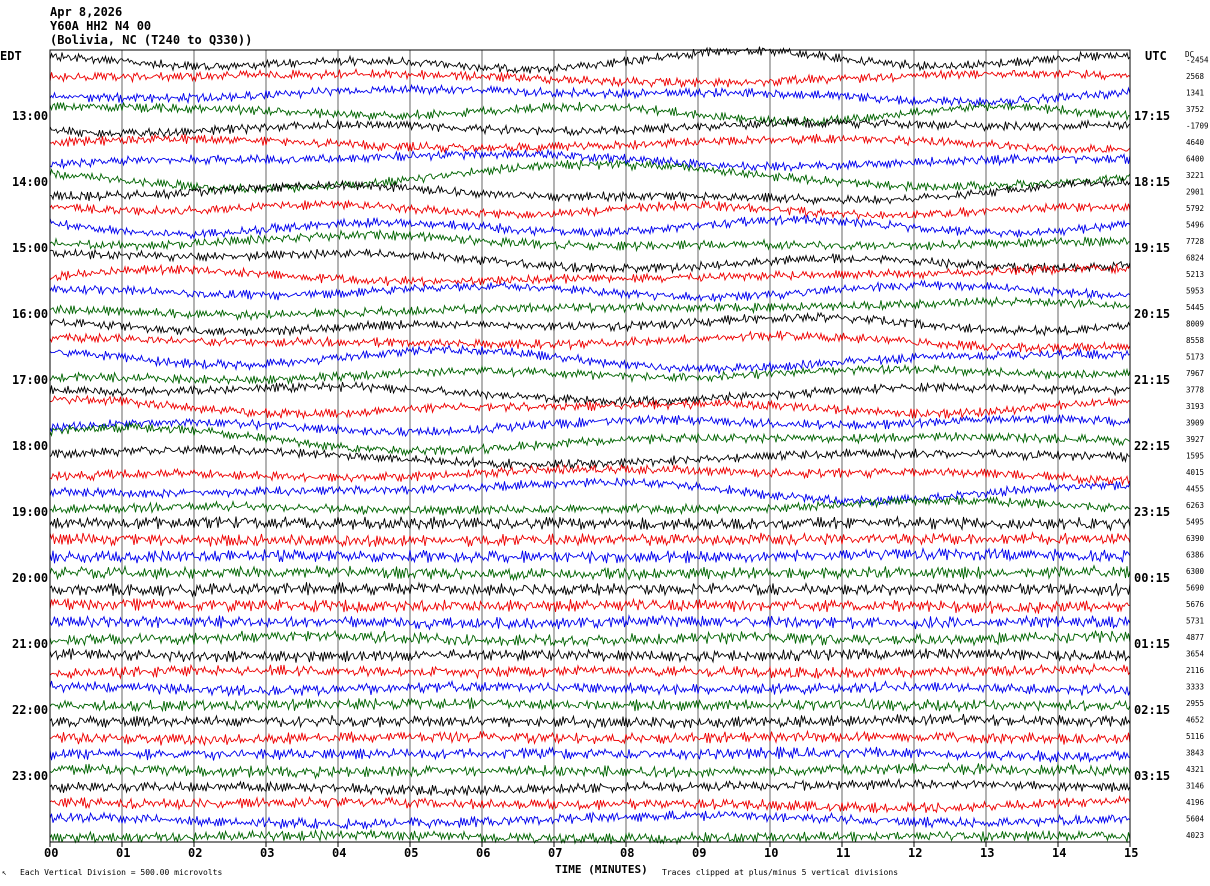 The width and height of the screenshot is (1210, 886). Describe the element at coordinates (1195, 571) in the screenshot. I see `dc-value: 6300` at that location.